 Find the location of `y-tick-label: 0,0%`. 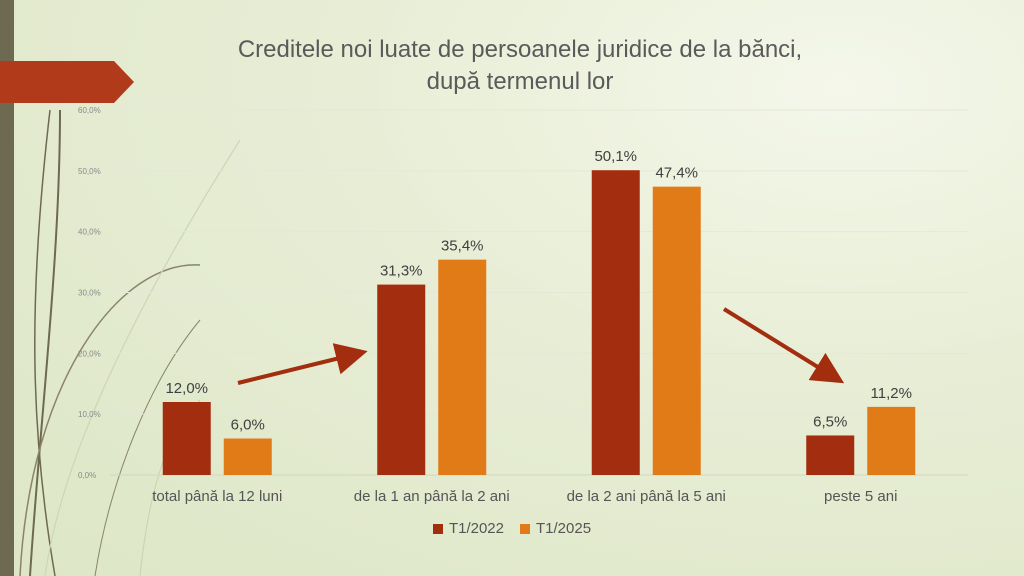

y-tick-label: 0,0% is located at coordinates (87, 475).